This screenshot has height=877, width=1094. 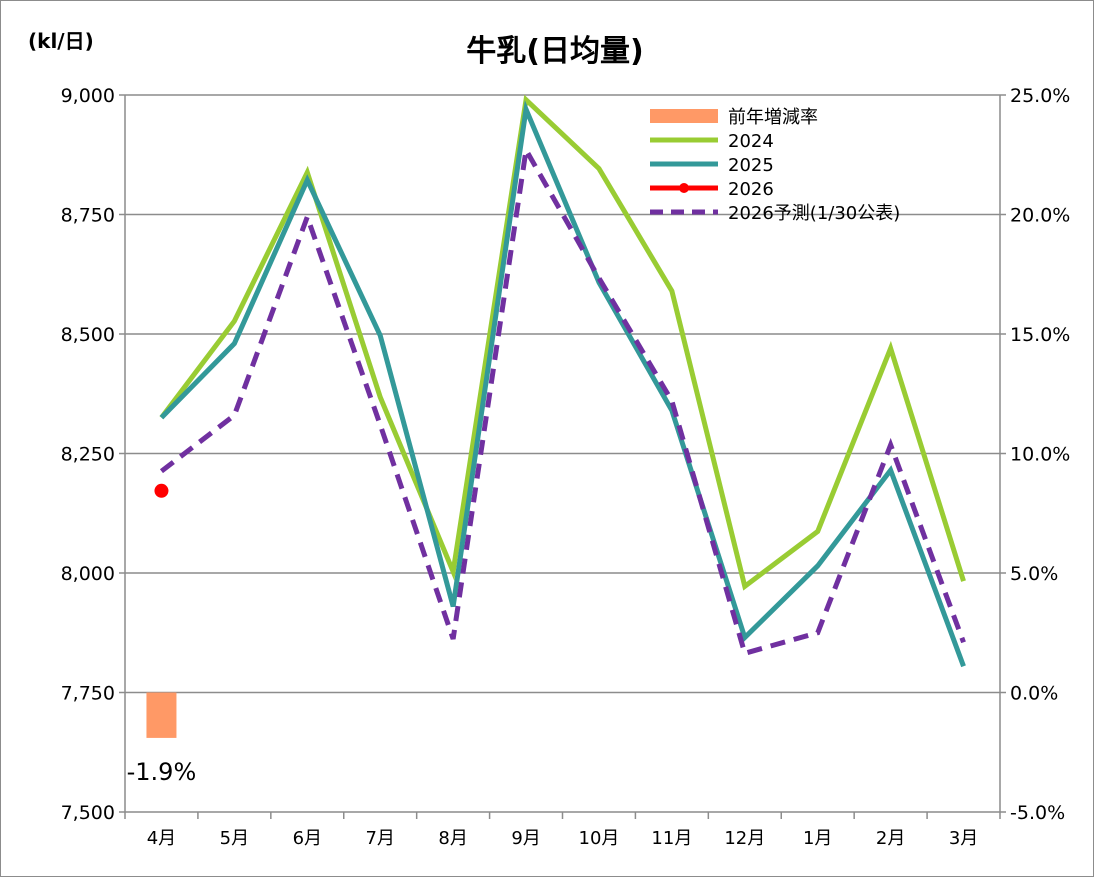 I want to click on x-tick-label: 10月, so click(x=599, y=838).